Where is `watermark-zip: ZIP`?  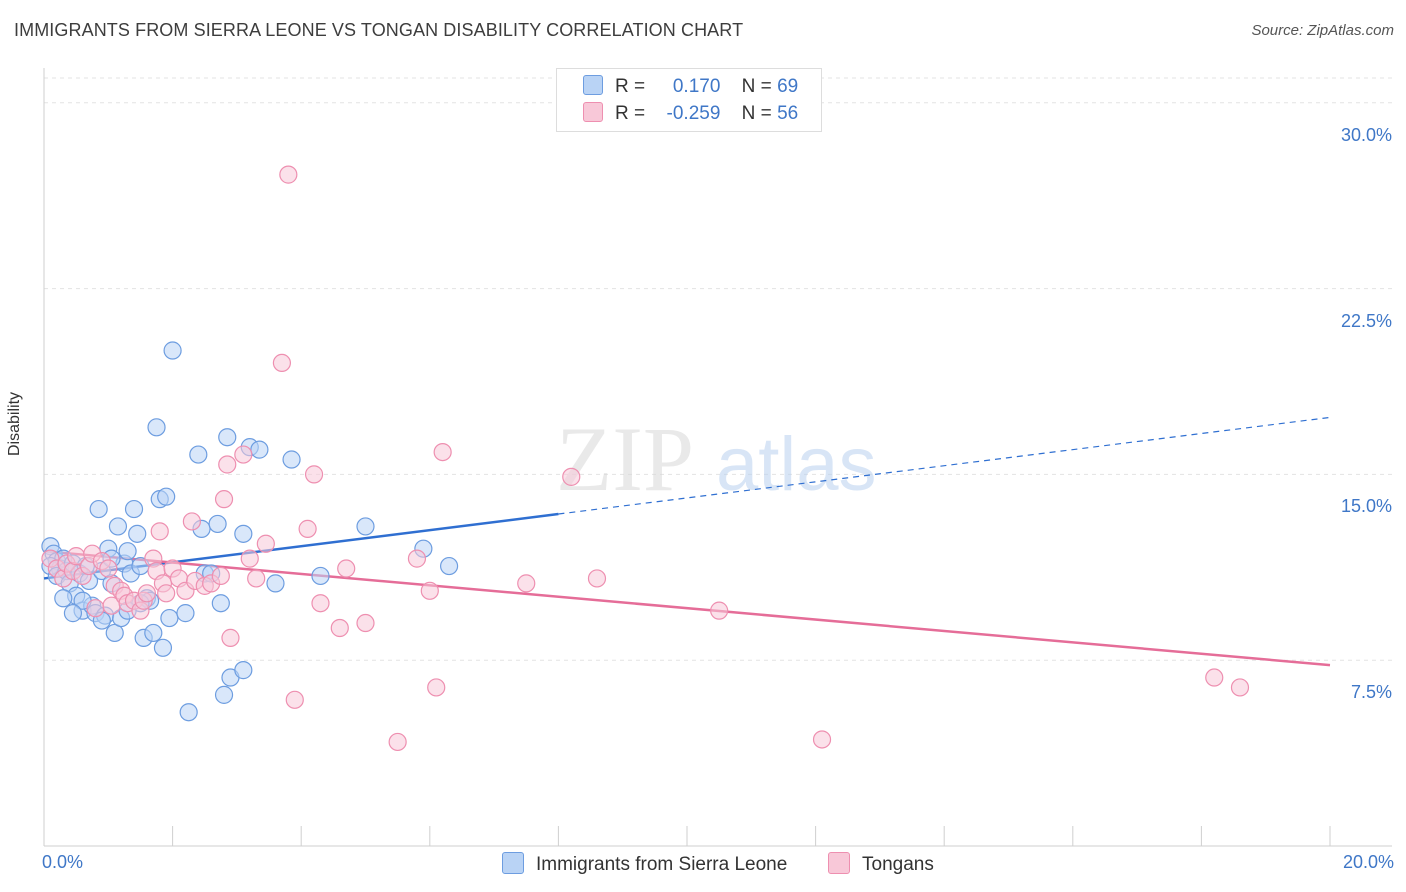 watermark-zip: ZIP is located at coordinates (625, 459).